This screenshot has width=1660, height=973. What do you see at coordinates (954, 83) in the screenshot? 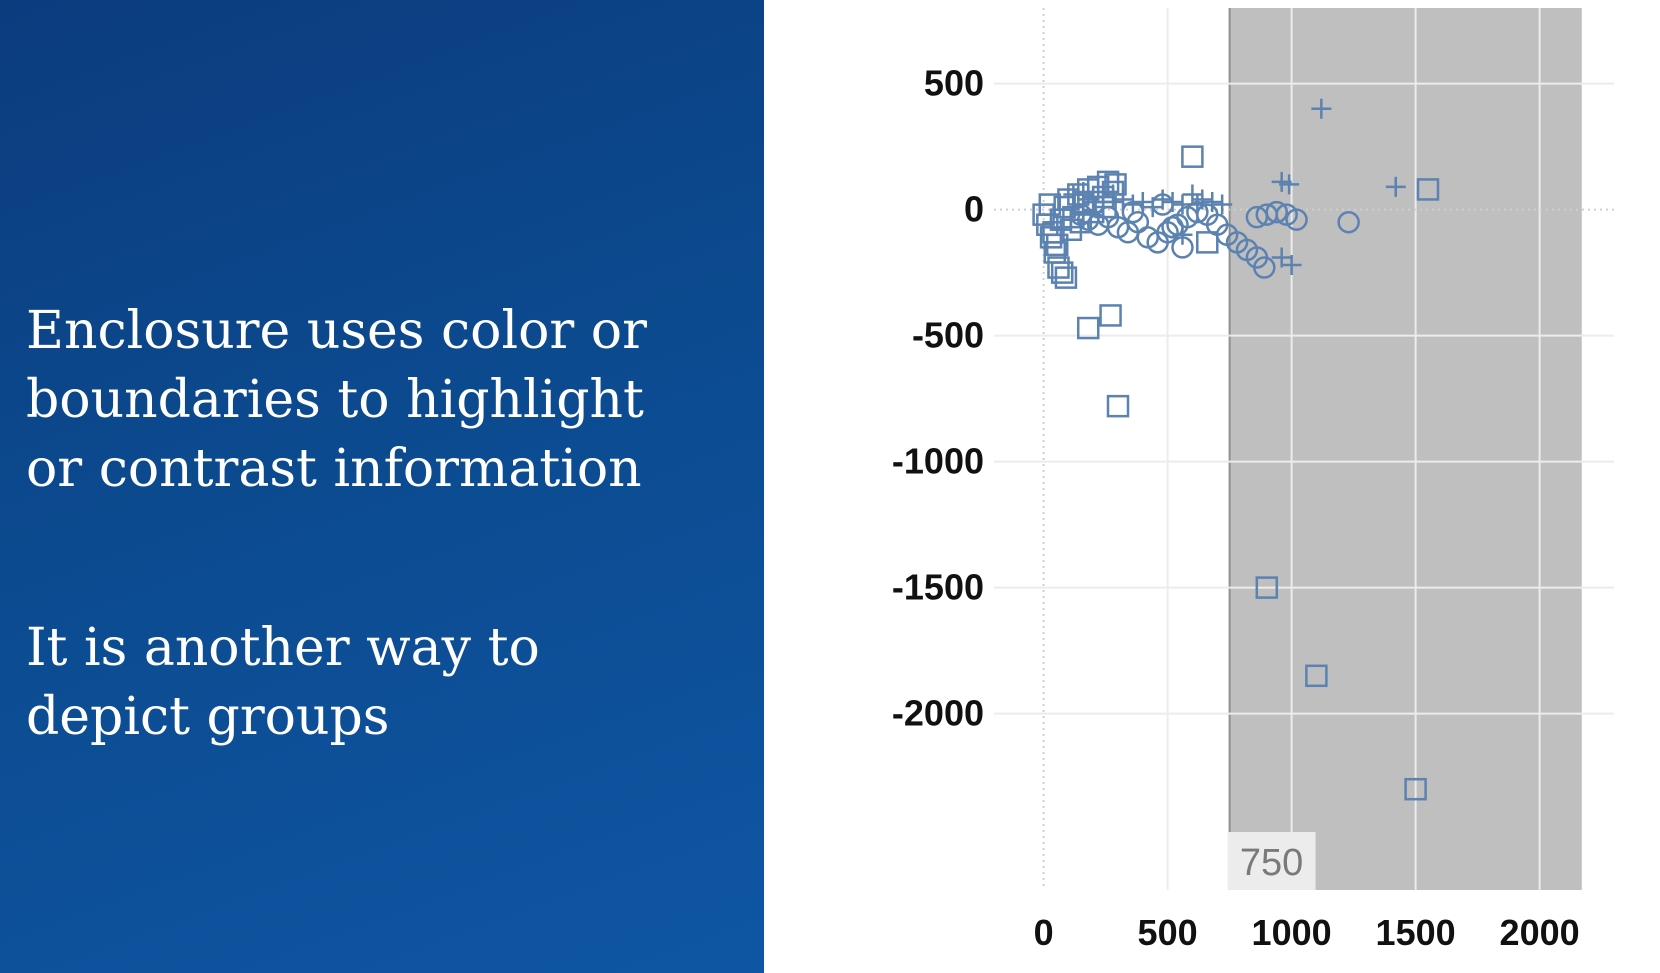
I see `y-tick-label: 500` at bounding box center [954, 83].